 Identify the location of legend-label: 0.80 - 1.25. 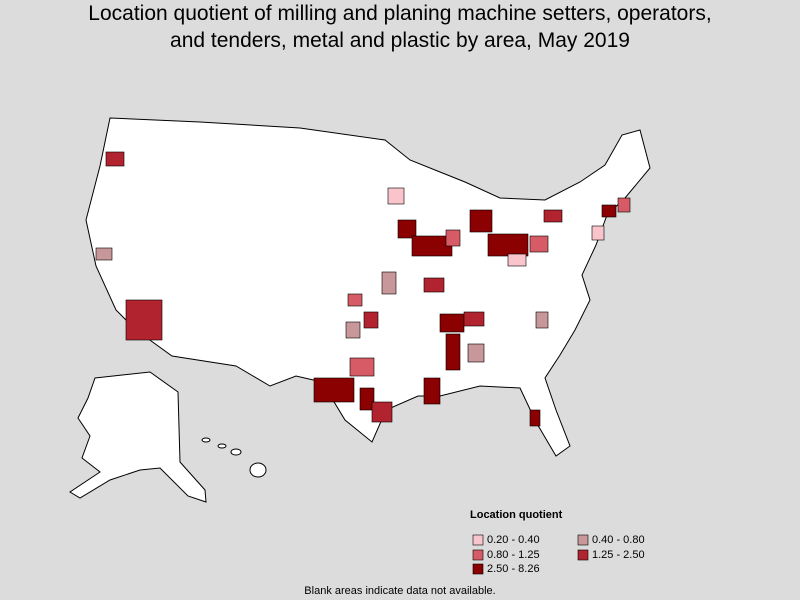
(513, 555).